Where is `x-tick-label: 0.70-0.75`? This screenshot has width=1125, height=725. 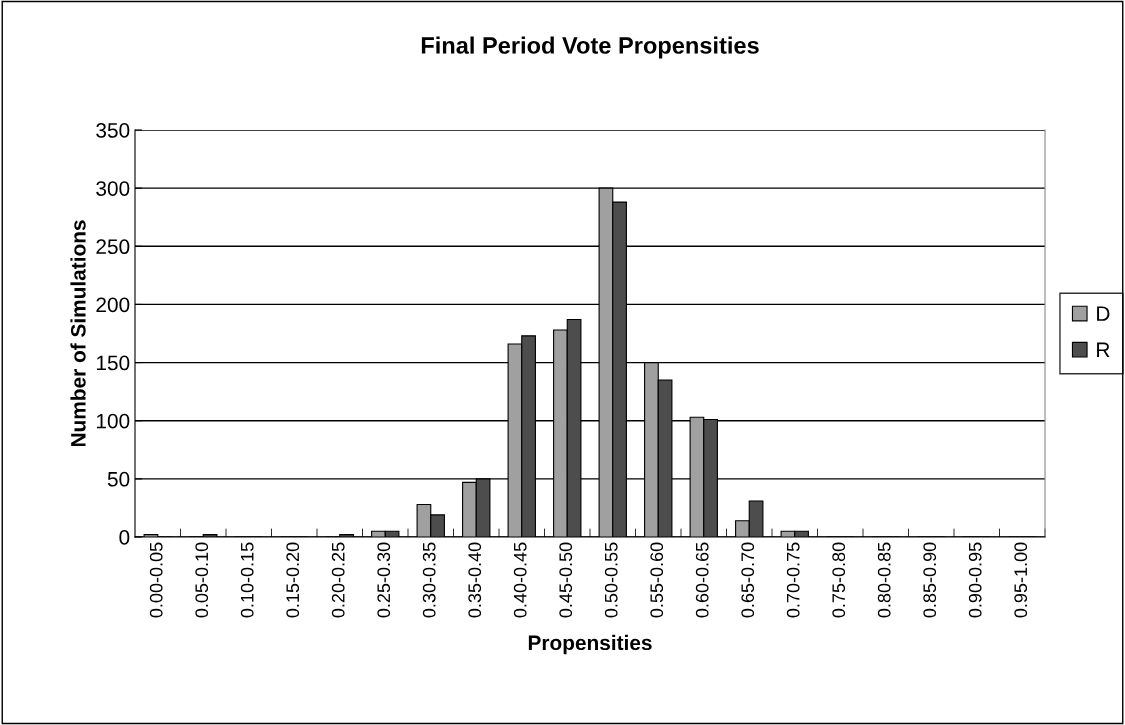 x-tick-label: 0.70-0.75 is located at coordinates (793, 580).